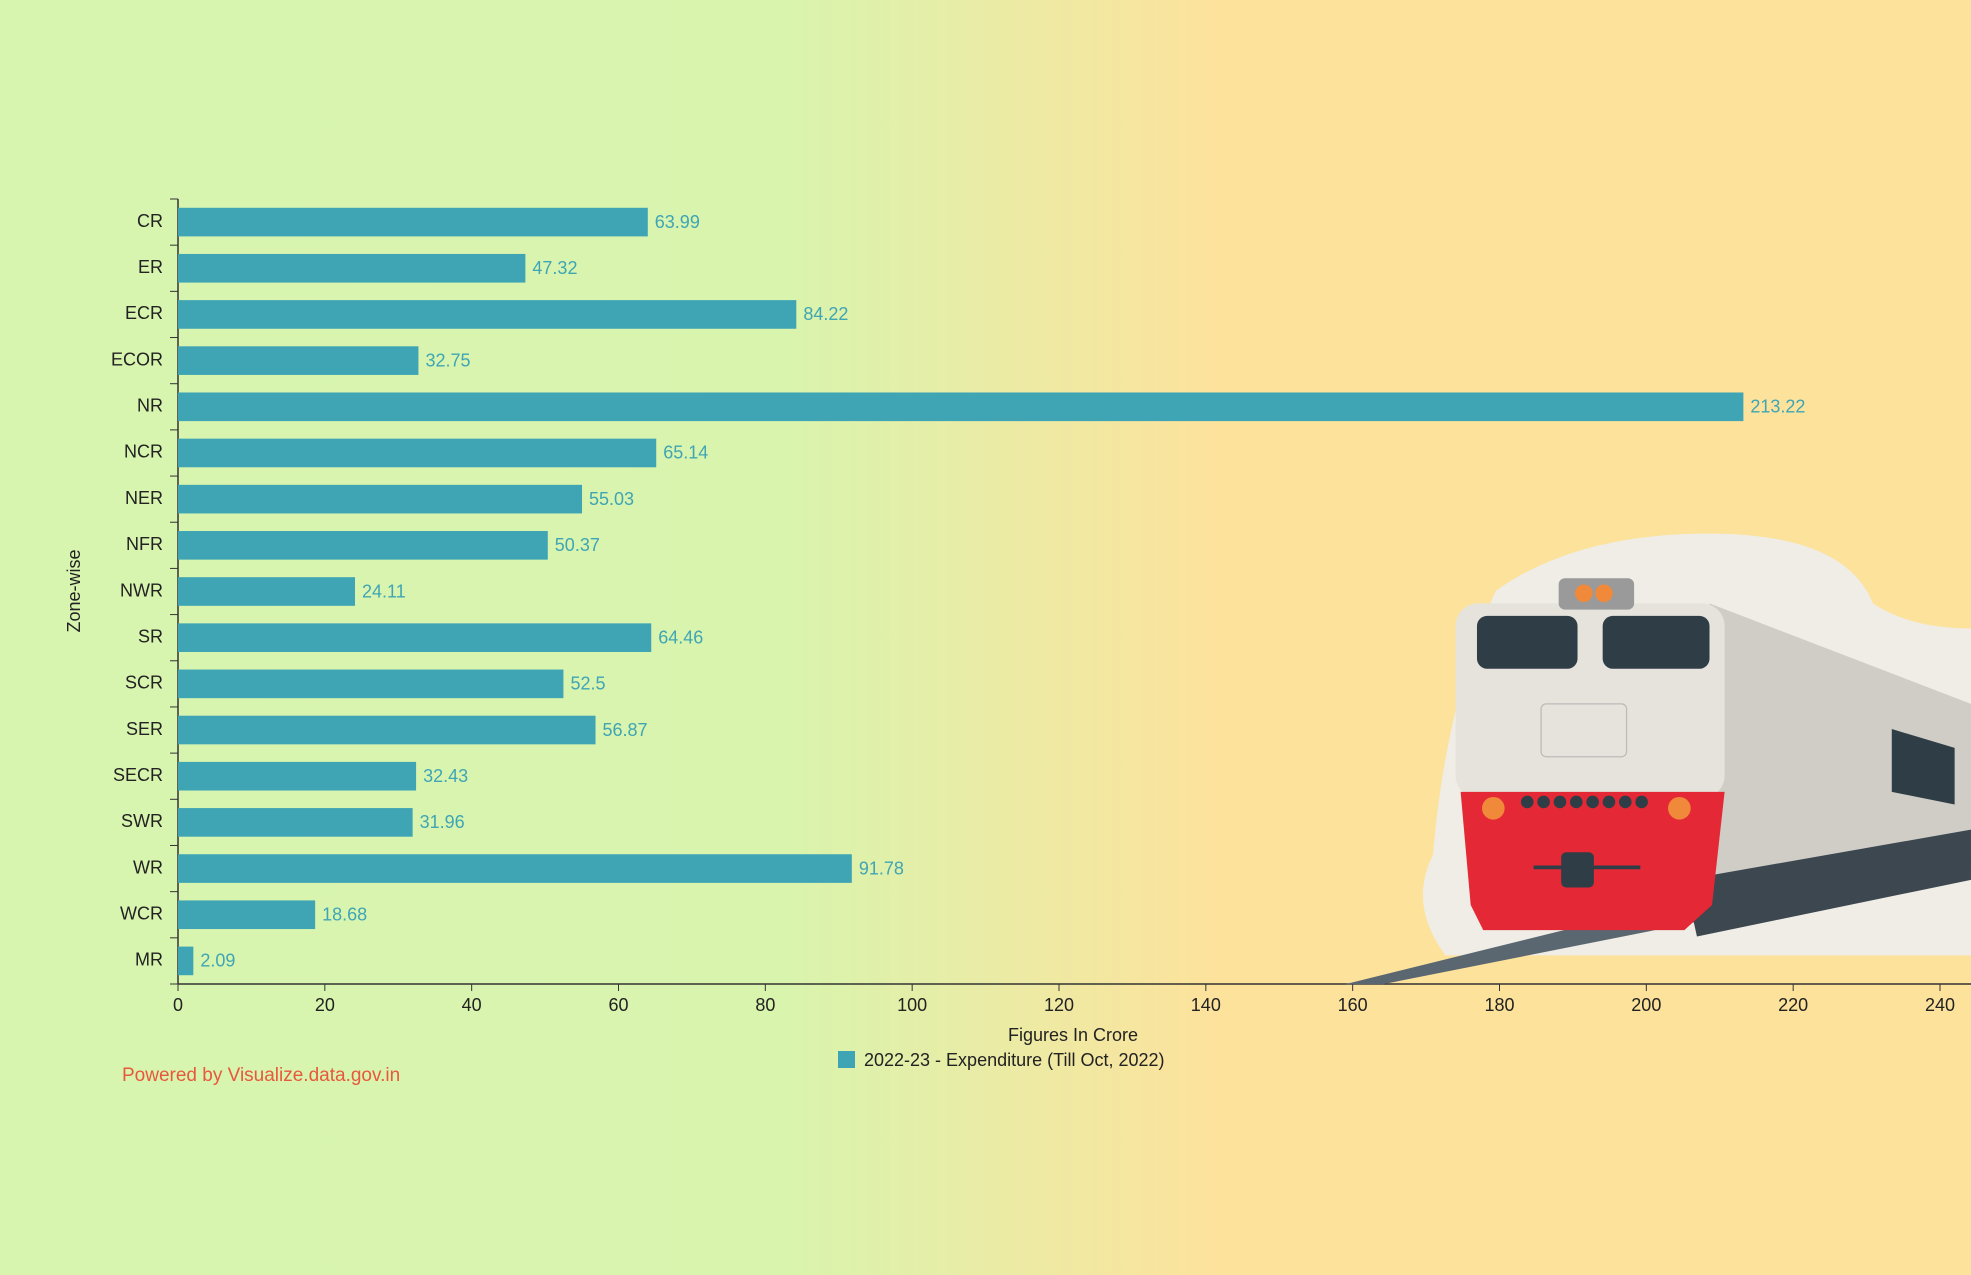  What do you see at coordinates (1777, 407) in the screenshot?
I see `value-label: 213.22` at bounding box center [1777, 407].